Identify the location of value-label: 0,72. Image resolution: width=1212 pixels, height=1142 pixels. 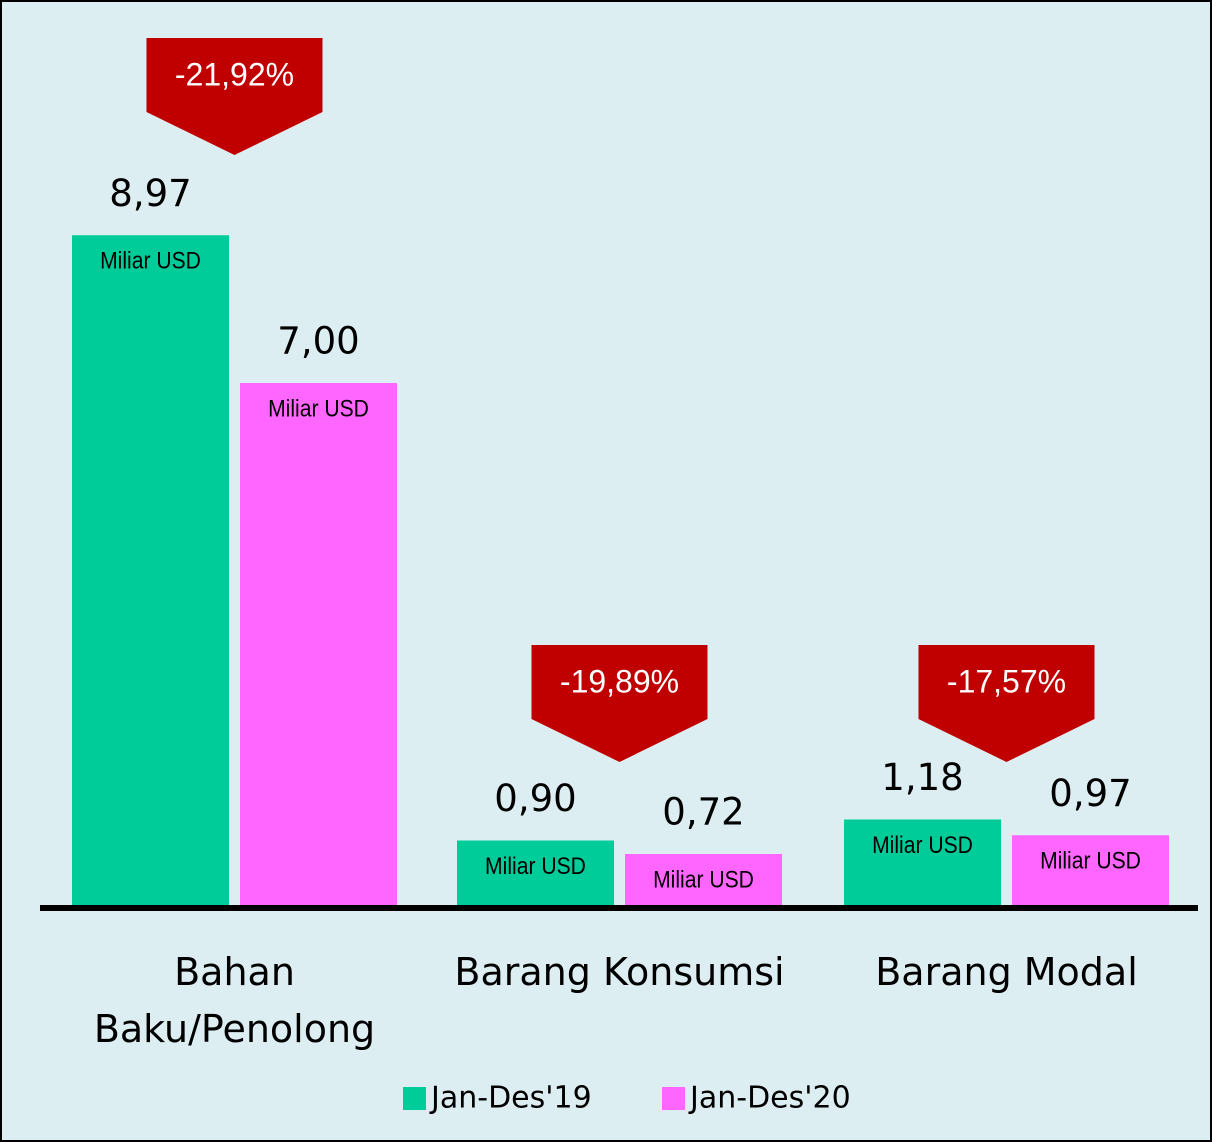
(703, 812).